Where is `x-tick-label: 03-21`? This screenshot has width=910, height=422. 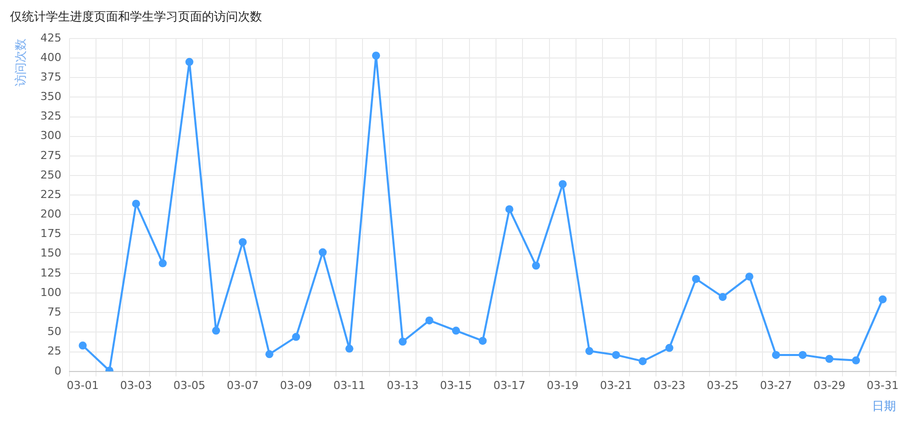
x-tick-label: 03-21 is located at coordinates (616, 385).